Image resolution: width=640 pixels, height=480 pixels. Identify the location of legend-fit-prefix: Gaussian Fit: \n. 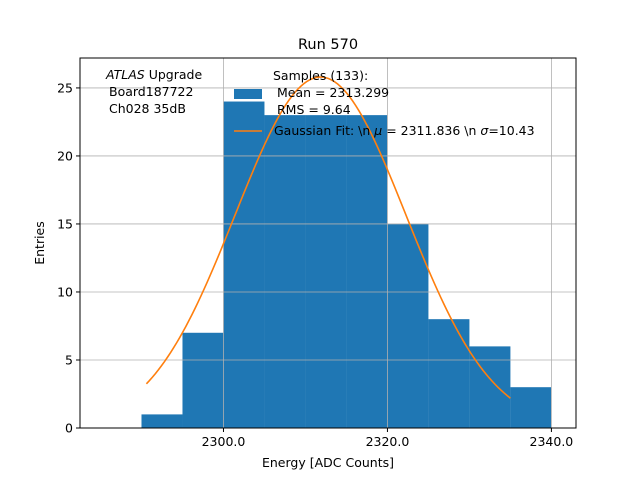
(324, 130).